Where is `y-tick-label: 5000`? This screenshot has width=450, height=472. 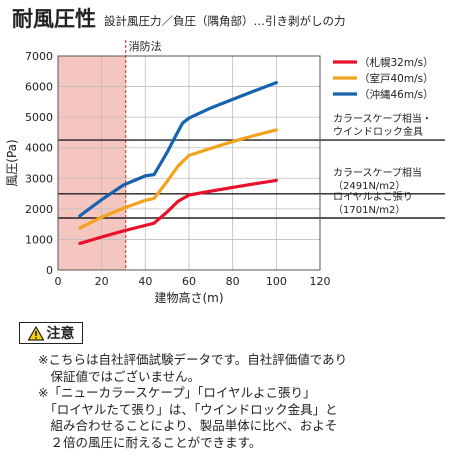 y-tick-label: 5000 is located at coordinates (39, 117).